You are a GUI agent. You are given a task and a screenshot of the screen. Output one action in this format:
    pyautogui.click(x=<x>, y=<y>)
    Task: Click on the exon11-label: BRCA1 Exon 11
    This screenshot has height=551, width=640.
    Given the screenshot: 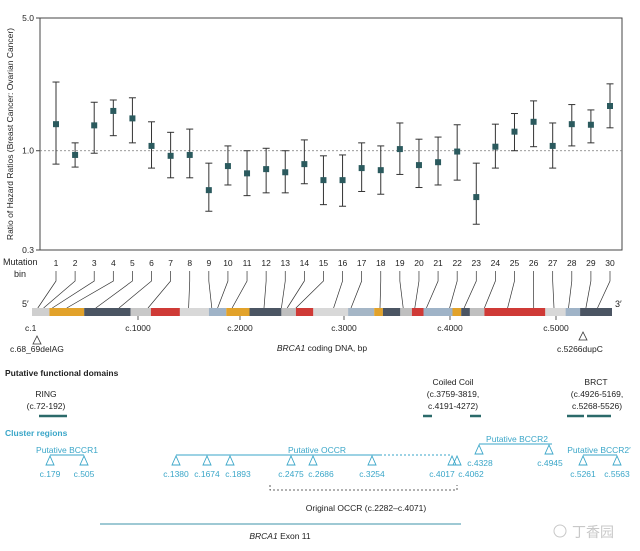 What is the action you would take?
    pyautogui.click(x=280, y=536)
    